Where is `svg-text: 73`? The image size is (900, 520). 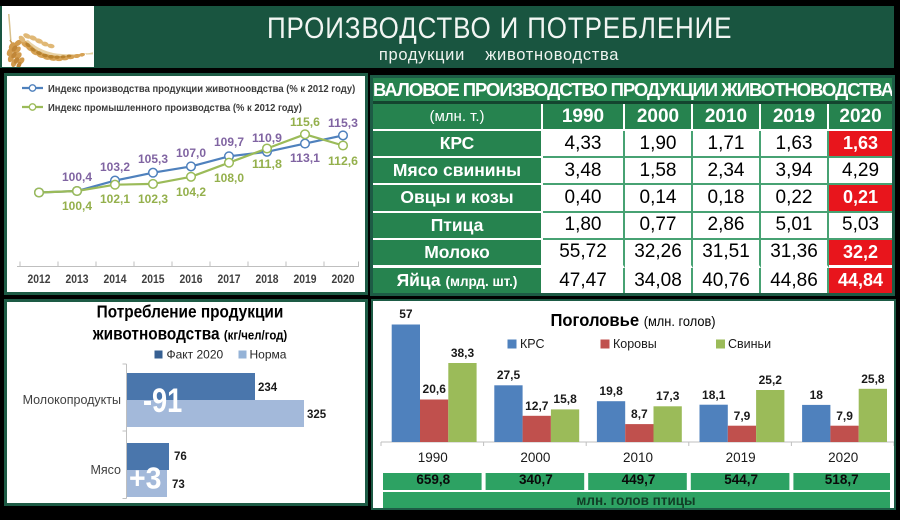
svg-text: 73 is located at coordinates (178, 485).